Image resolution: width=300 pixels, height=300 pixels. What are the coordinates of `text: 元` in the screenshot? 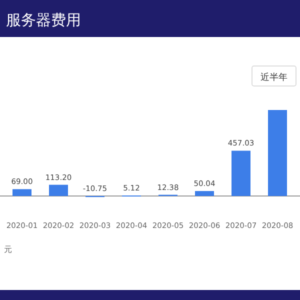 It's located at (8, 249).